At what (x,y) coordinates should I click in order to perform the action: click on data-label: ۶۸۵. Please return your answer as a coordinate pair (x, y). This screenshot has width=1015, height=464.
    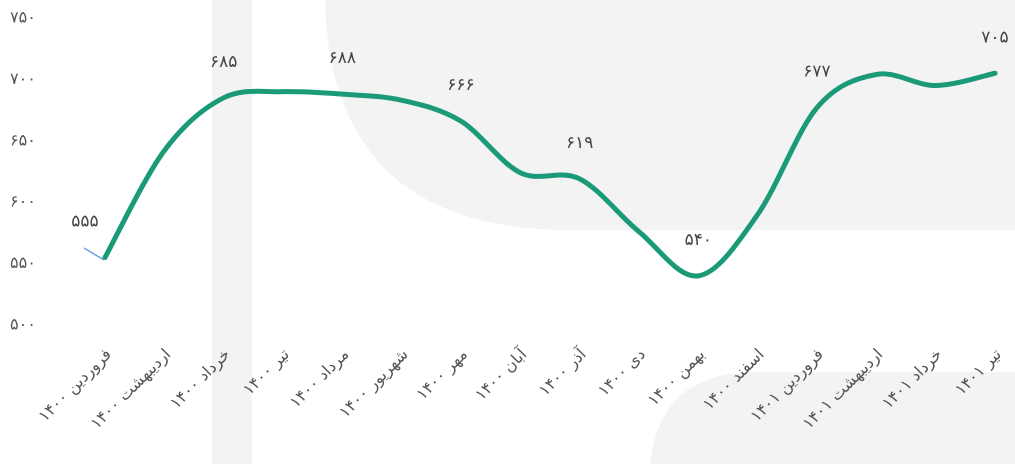
    Looking at the image, I should click on (223, 62).